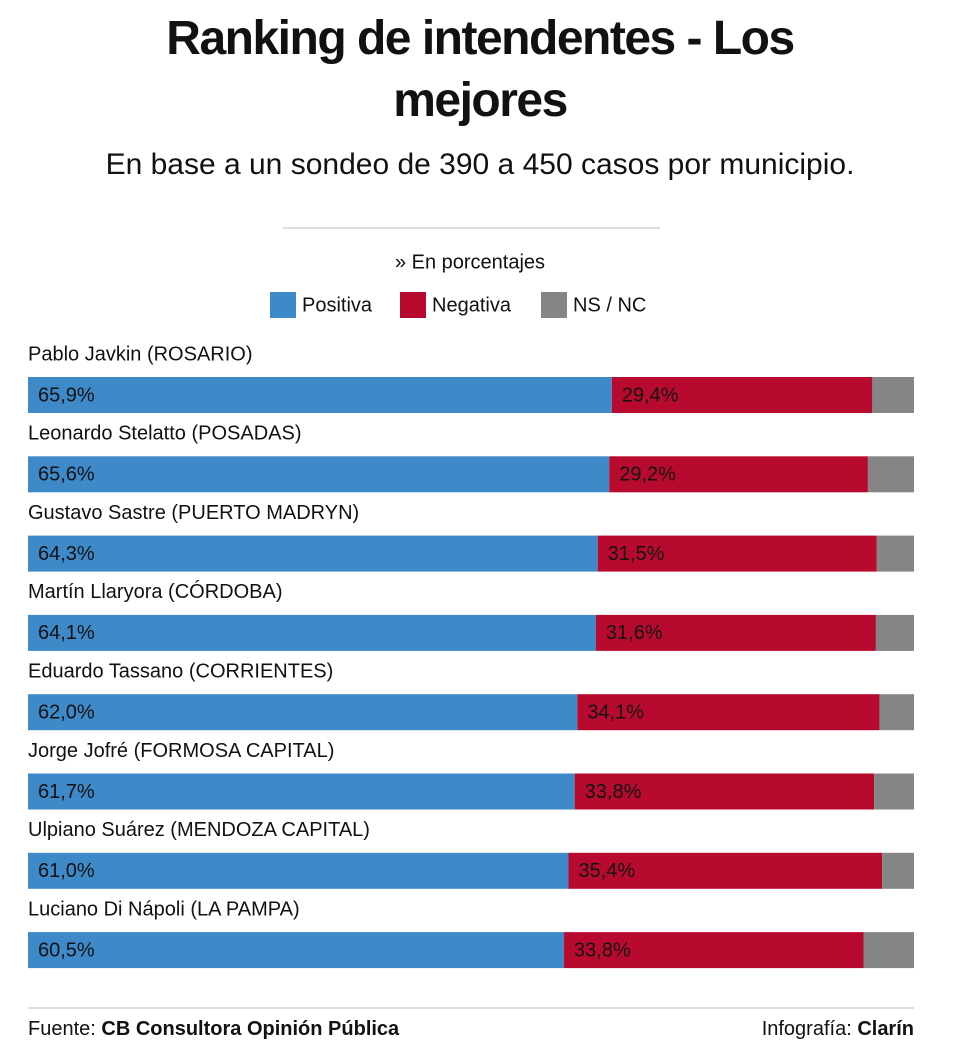 This screenshot has width=960, height=1060. What do you see at coordinates (606, 871) in the screenshot?
I see `value-label: 35,4%` at bounding box center [606, 871].